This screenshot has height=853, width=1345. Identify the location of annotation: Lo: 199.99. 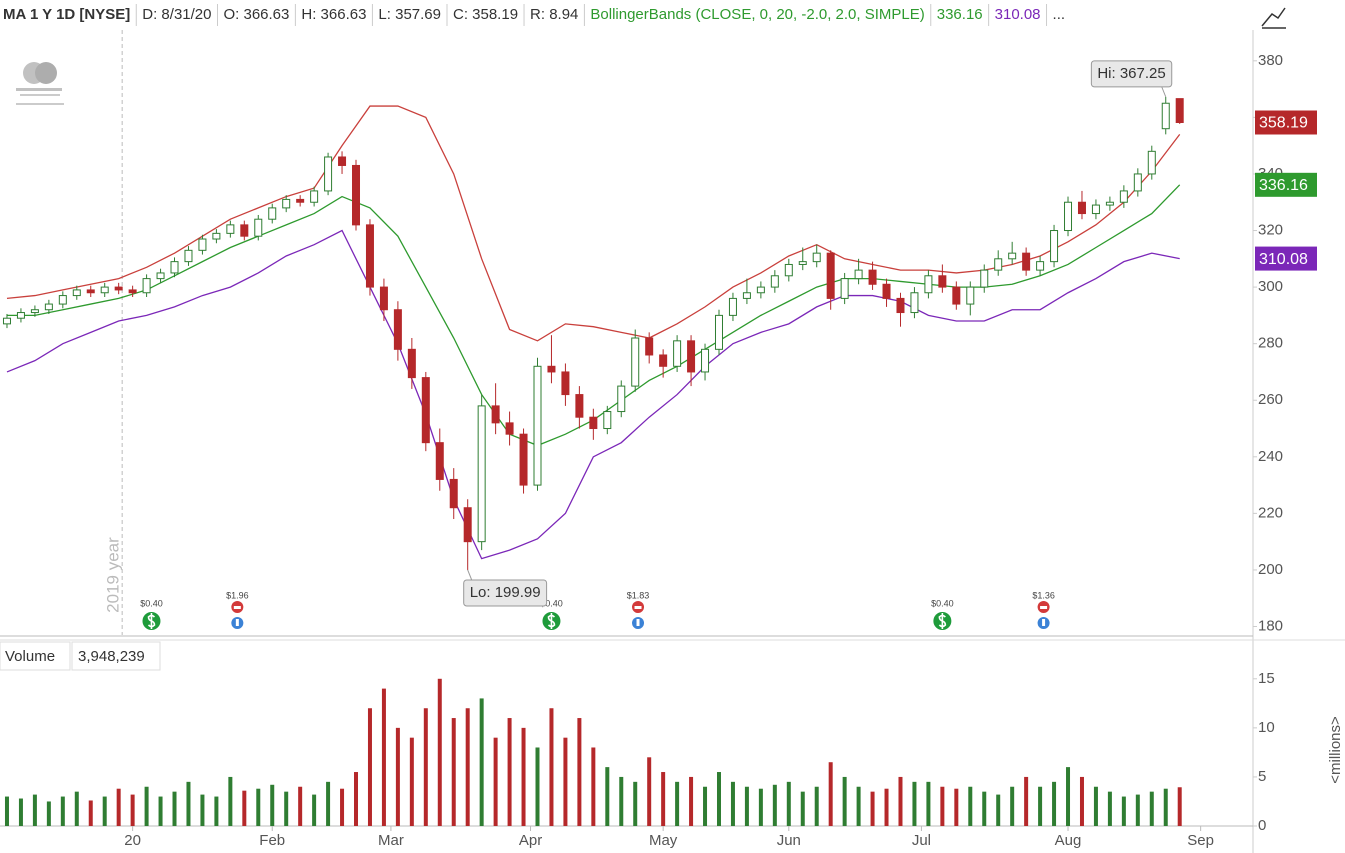
(505, 588).